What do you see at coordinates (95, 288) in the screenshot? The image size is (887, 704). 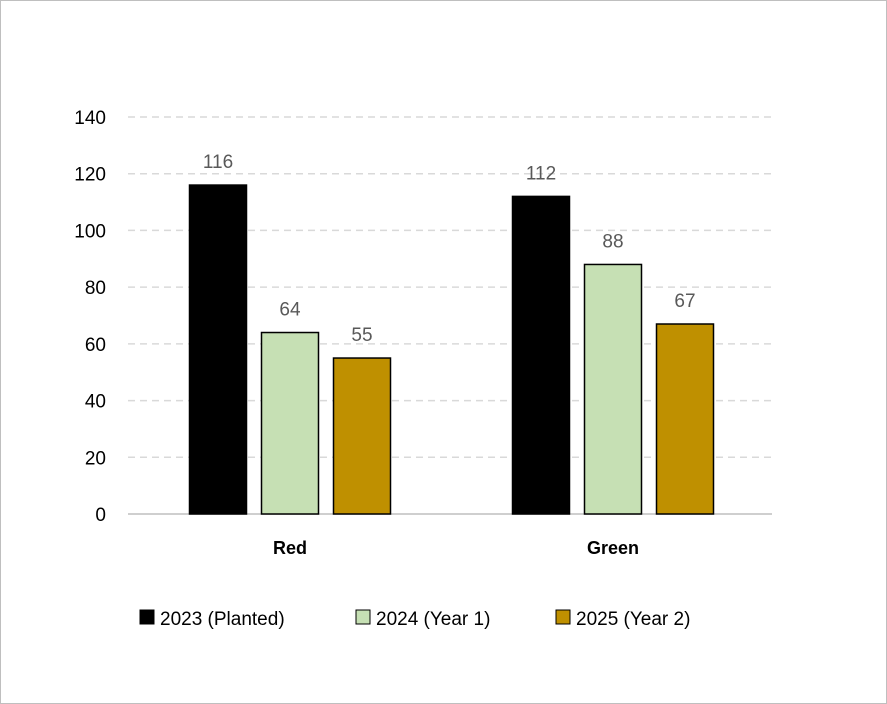 I see `y-tick-label: 80` at bounding box center [95, 288].